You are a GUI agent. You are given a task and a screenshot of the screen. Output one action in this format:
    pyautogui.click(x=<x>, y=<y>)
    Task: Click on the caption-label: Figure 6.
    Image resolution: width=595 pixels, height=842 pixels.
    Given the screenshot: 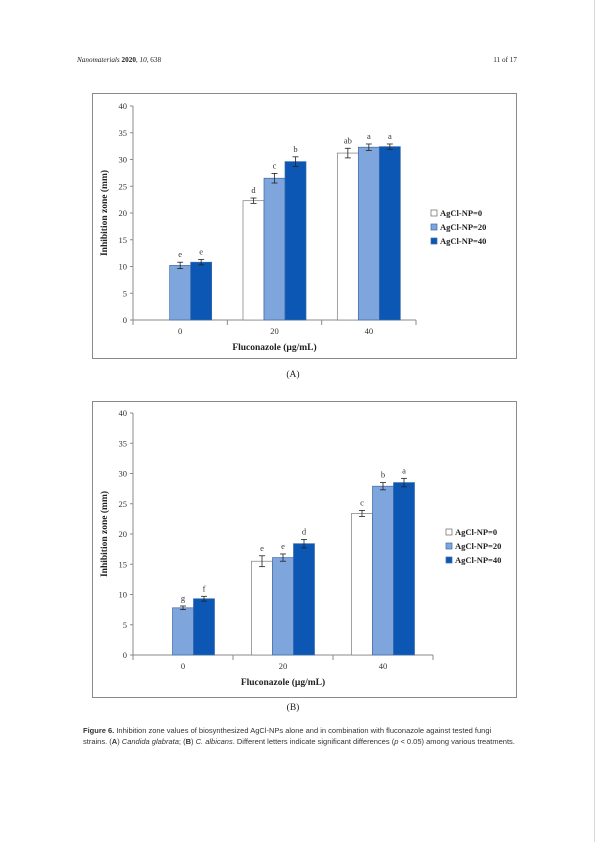 What is the action you would take?
    pyautogui.click(x=99, y=730)
    